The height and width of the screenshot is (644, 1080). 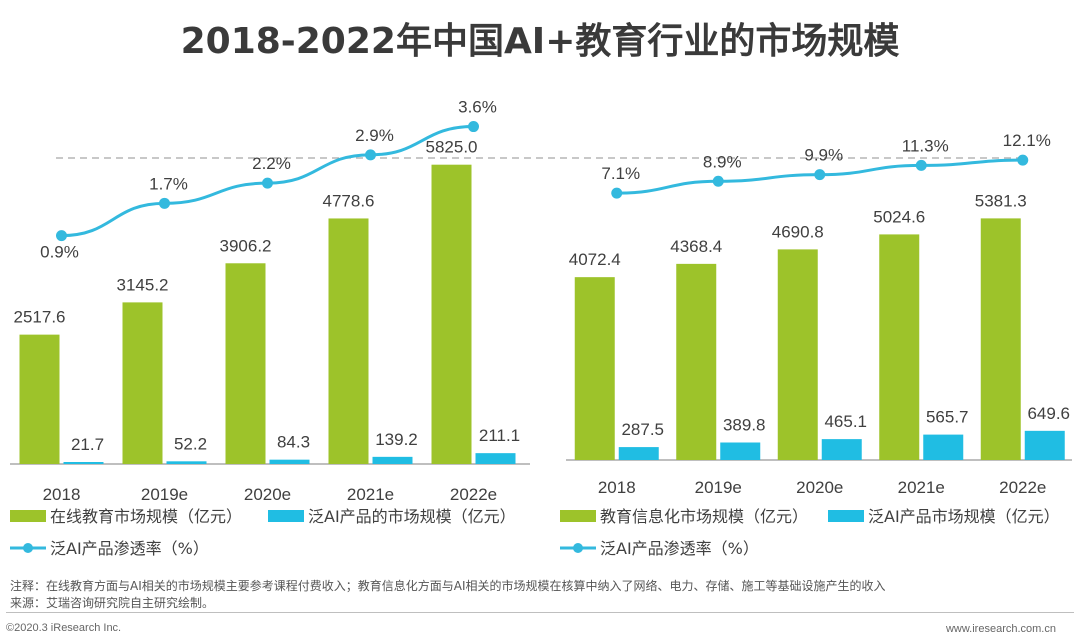 What do you see at coordinates (1023, 160) in the screenshot?
I see `penetration-point-2-2022e` at bounding box center [1023, 160].